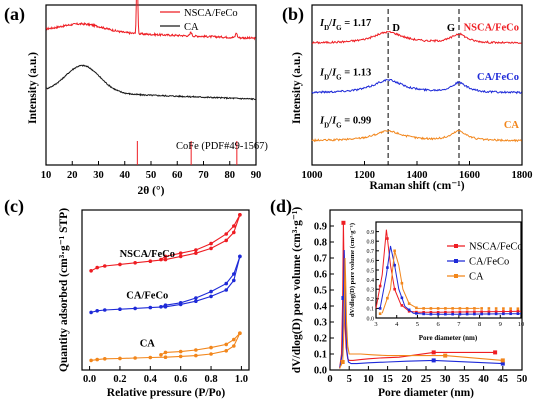 This screenshot has width=554, height=402. What do you see at coordinates (320, 243) in the screenshot?
I see `y-tick-label: 0.8` at bounding box center [320, 243].